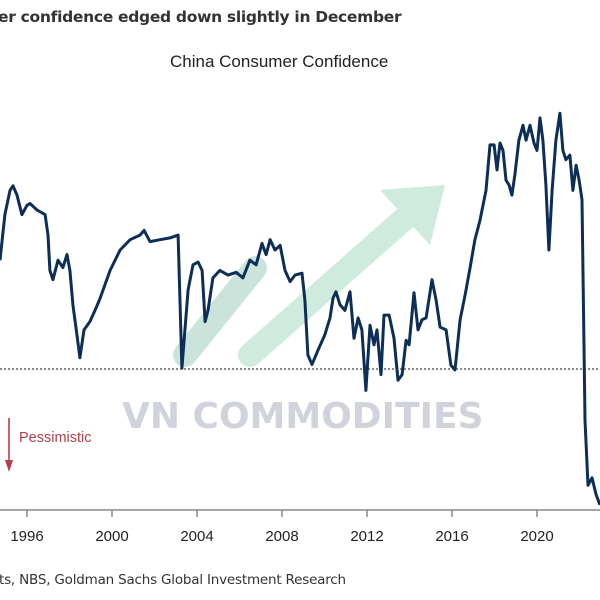 The height and width of the screenshot is (600, 600). I want to click on x-tick-label: 2016, so click(451, 536).